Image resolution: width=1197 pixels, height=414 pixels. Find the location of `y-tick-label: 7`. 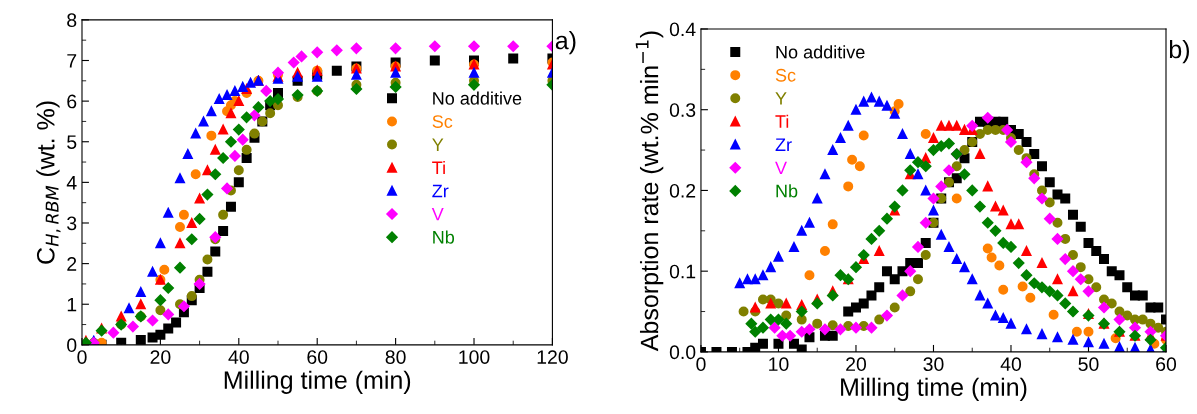

y-tick-label: 7 is located at coordinates (72, 61).